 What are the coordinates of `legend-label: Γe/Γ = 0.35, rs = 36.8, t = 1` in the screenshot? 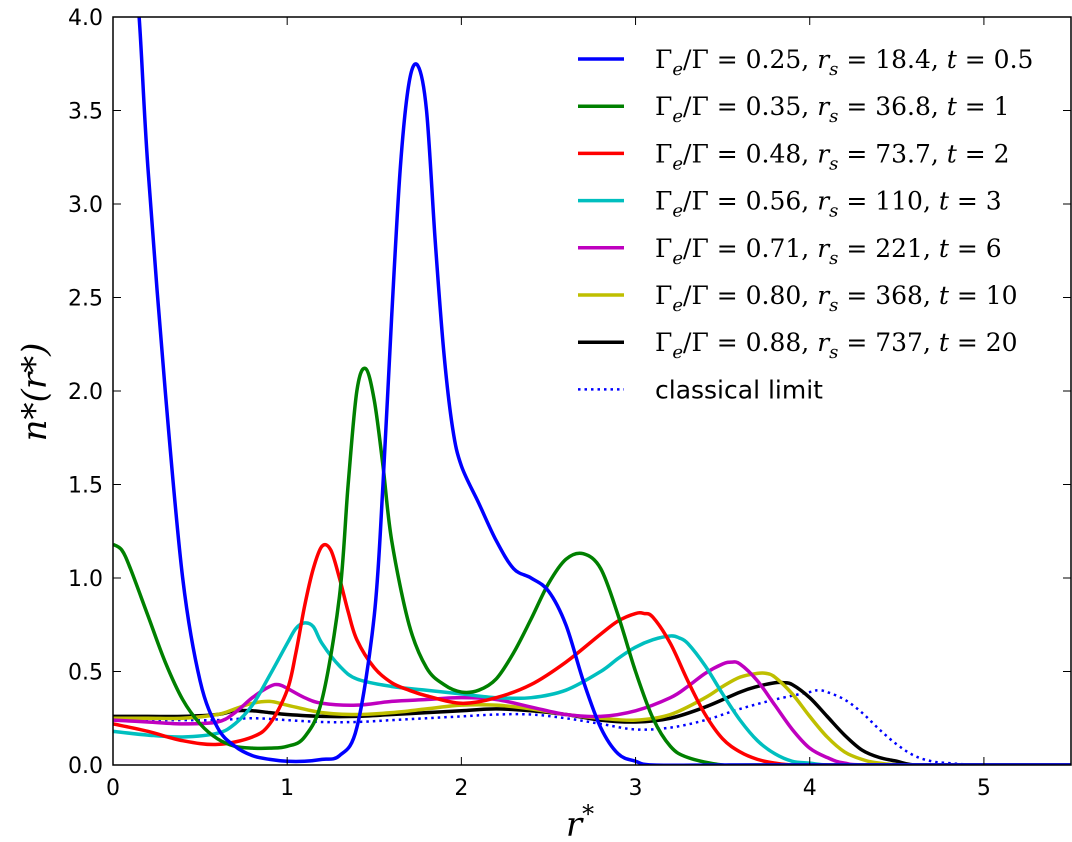 It's located at (832, 109).